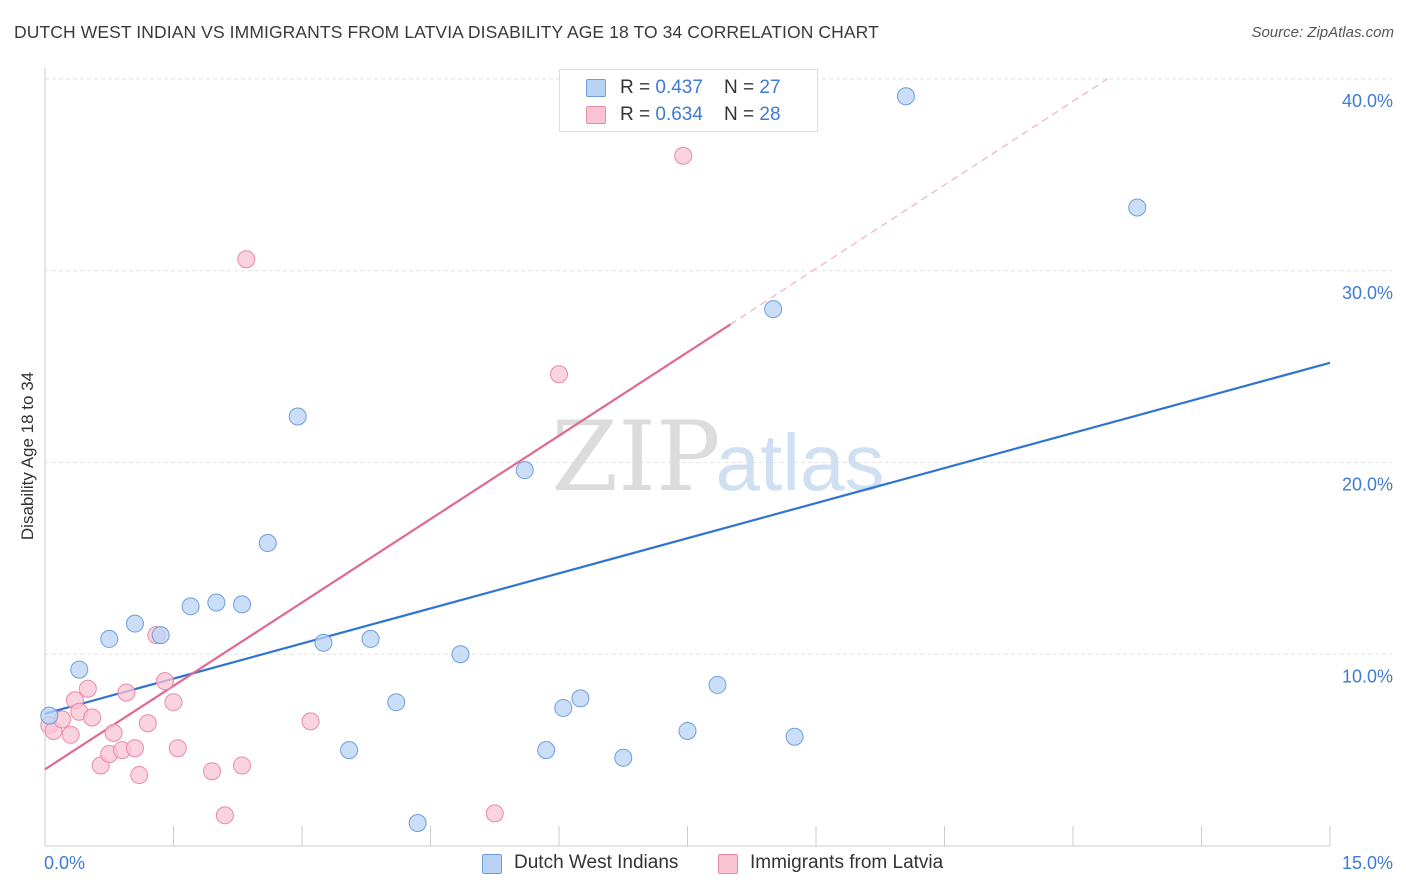 Image resolution: width=1406 pixels, height=892 pixels. What do you see at coordinates (64, 863) in the screenshot?
I see `x-tick-label: 0.0%` at bounding box center [64, 863].